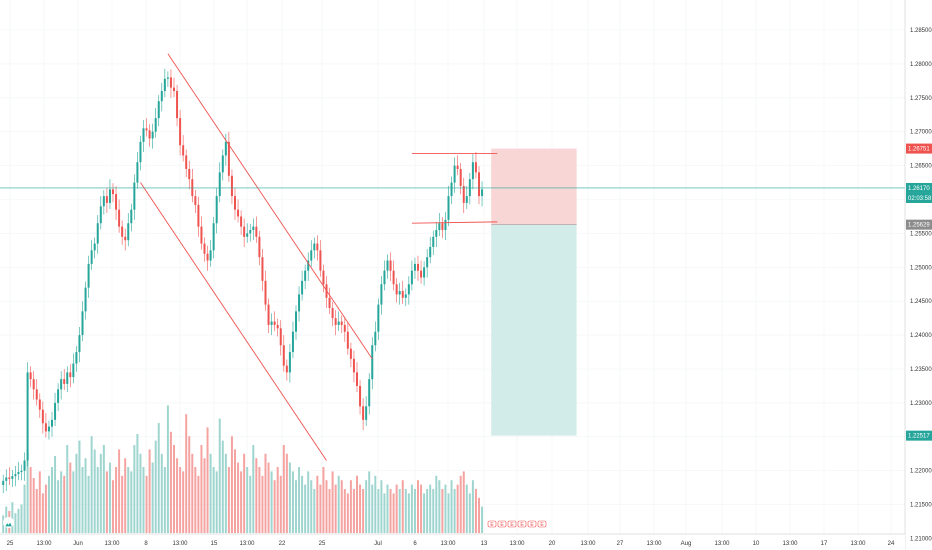  Describe the element at coordinates (534, 186) in the screenshot. I see `stop-loss-zone` at that location.